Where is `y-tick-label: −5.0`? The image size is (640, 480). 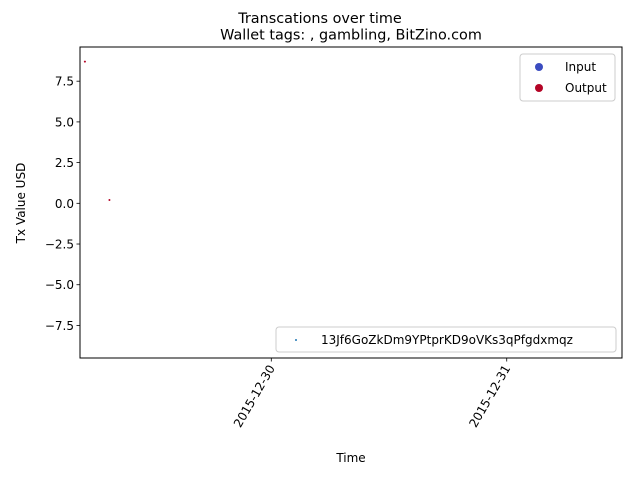 y-tick-label: −5.0 is located at coordinates (59, 285).